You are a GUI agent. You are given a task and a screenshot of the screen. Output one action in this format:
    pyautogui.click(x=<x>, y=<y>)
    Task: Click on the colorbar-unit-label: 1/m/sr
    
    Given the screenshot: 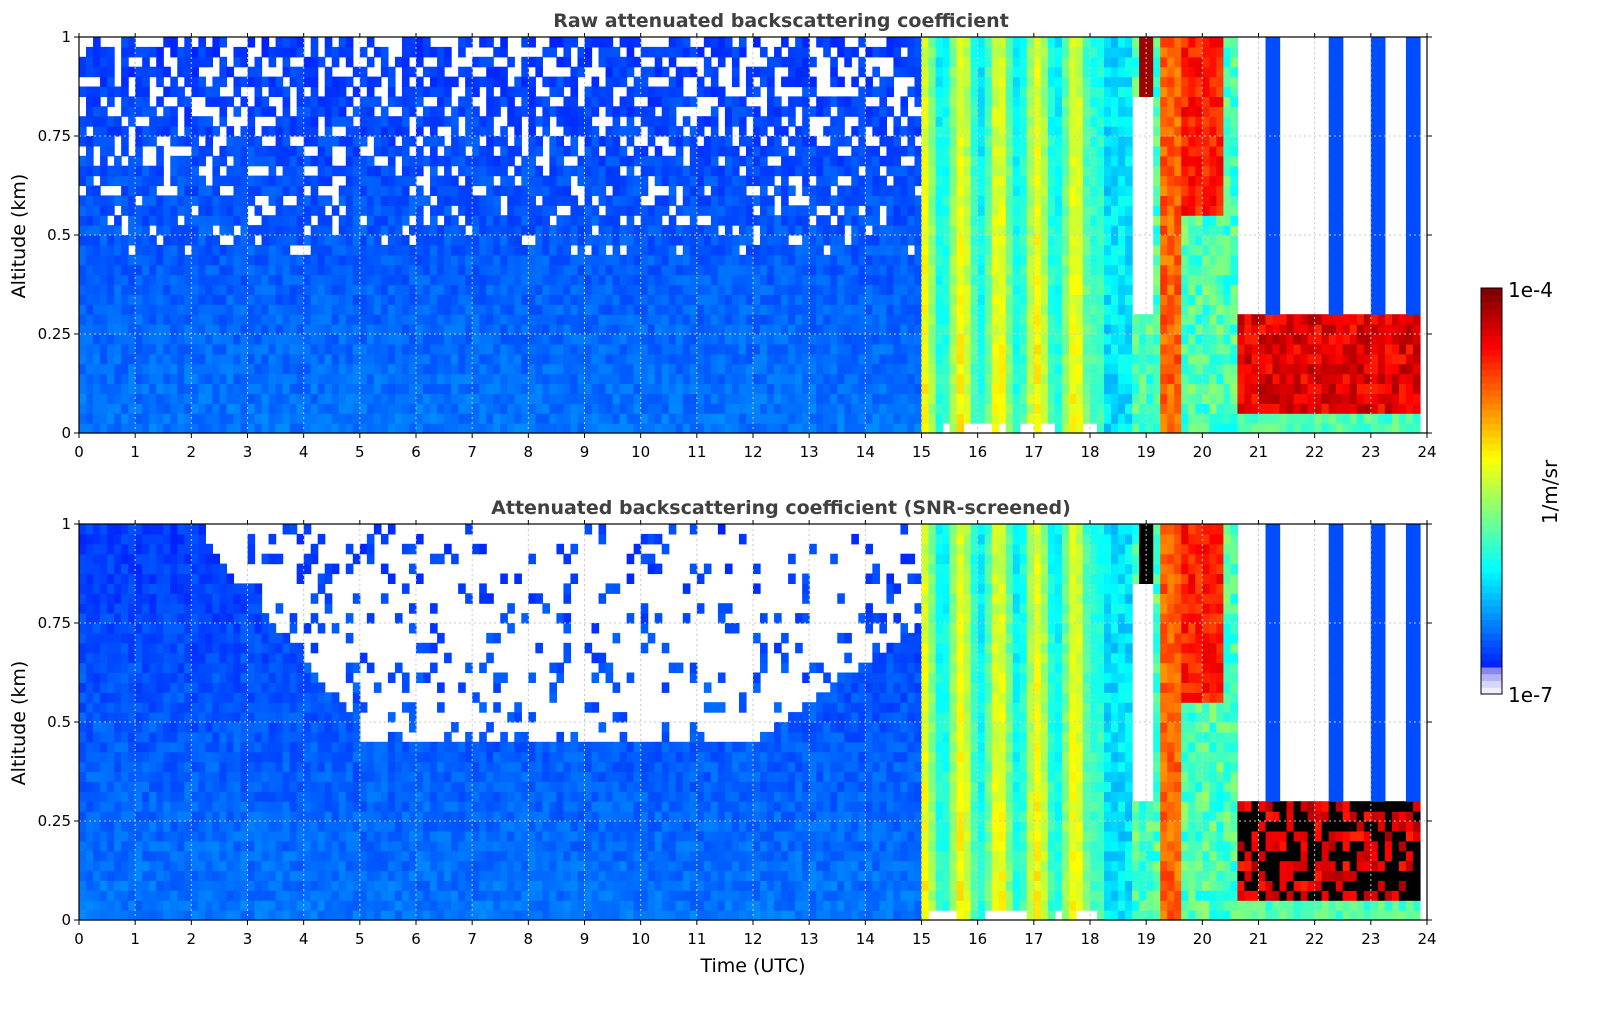 What is the action you would take?
    pyautogui.click(x=1550, y=491)
    